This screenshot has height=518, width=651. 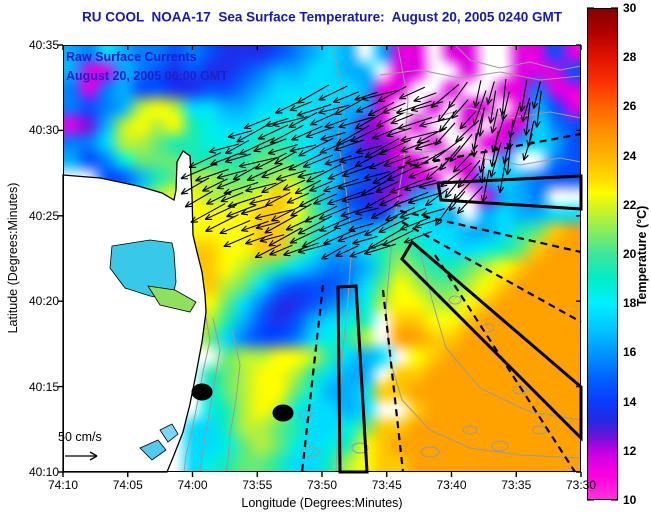 I want to click on x-tick-label: 73:50, so click(x=322, y=485).